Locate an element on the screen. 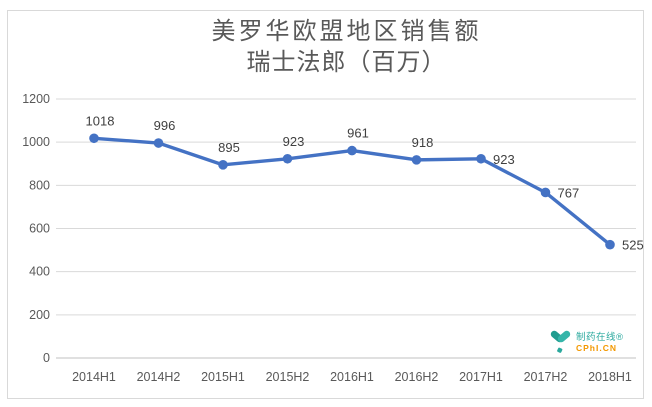 The image size is (652, 407). chart-title: 美罗华欧盟地区销售额 is located at coordinates (346, 31).